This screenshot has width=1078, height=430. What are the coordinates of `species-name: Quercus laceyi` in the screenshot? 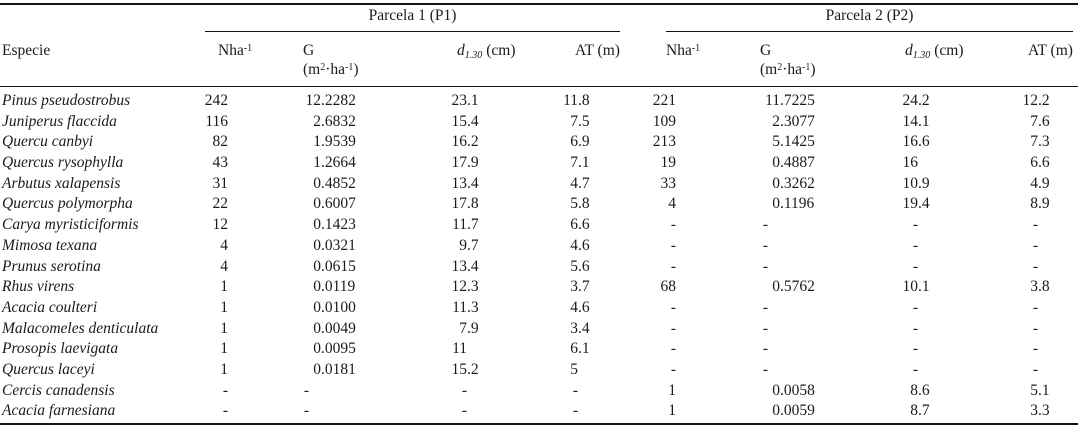 It's located at (48, 369).